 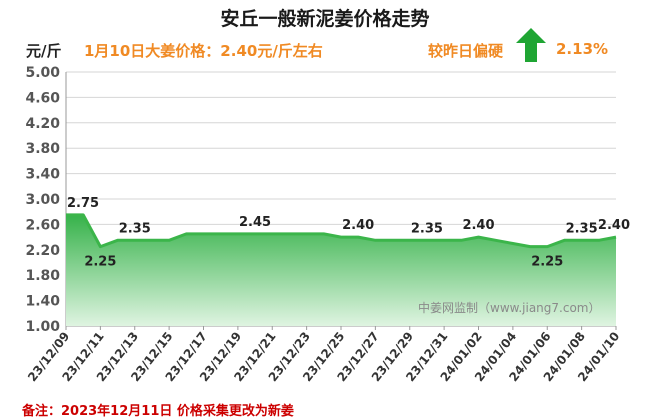 I want to click on series-line, so click(x=341, y=231).